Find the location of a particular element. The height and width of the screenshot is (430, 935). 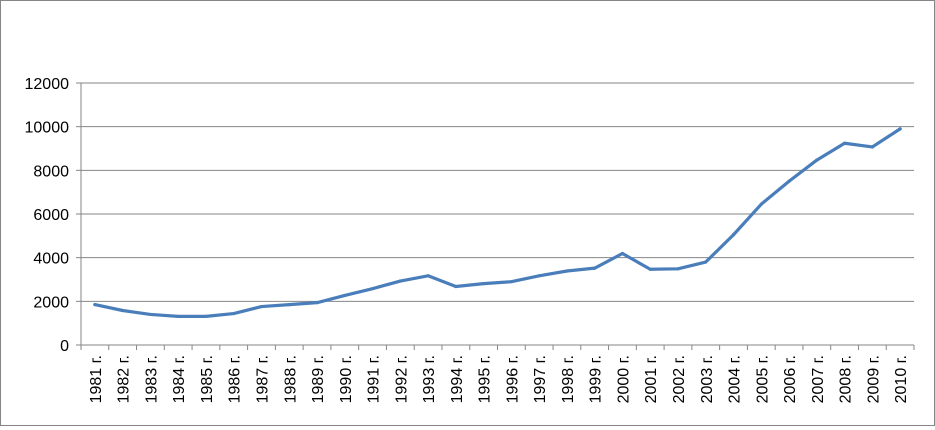

y-tick-label: 10000 is located at coordinates (47, 128).